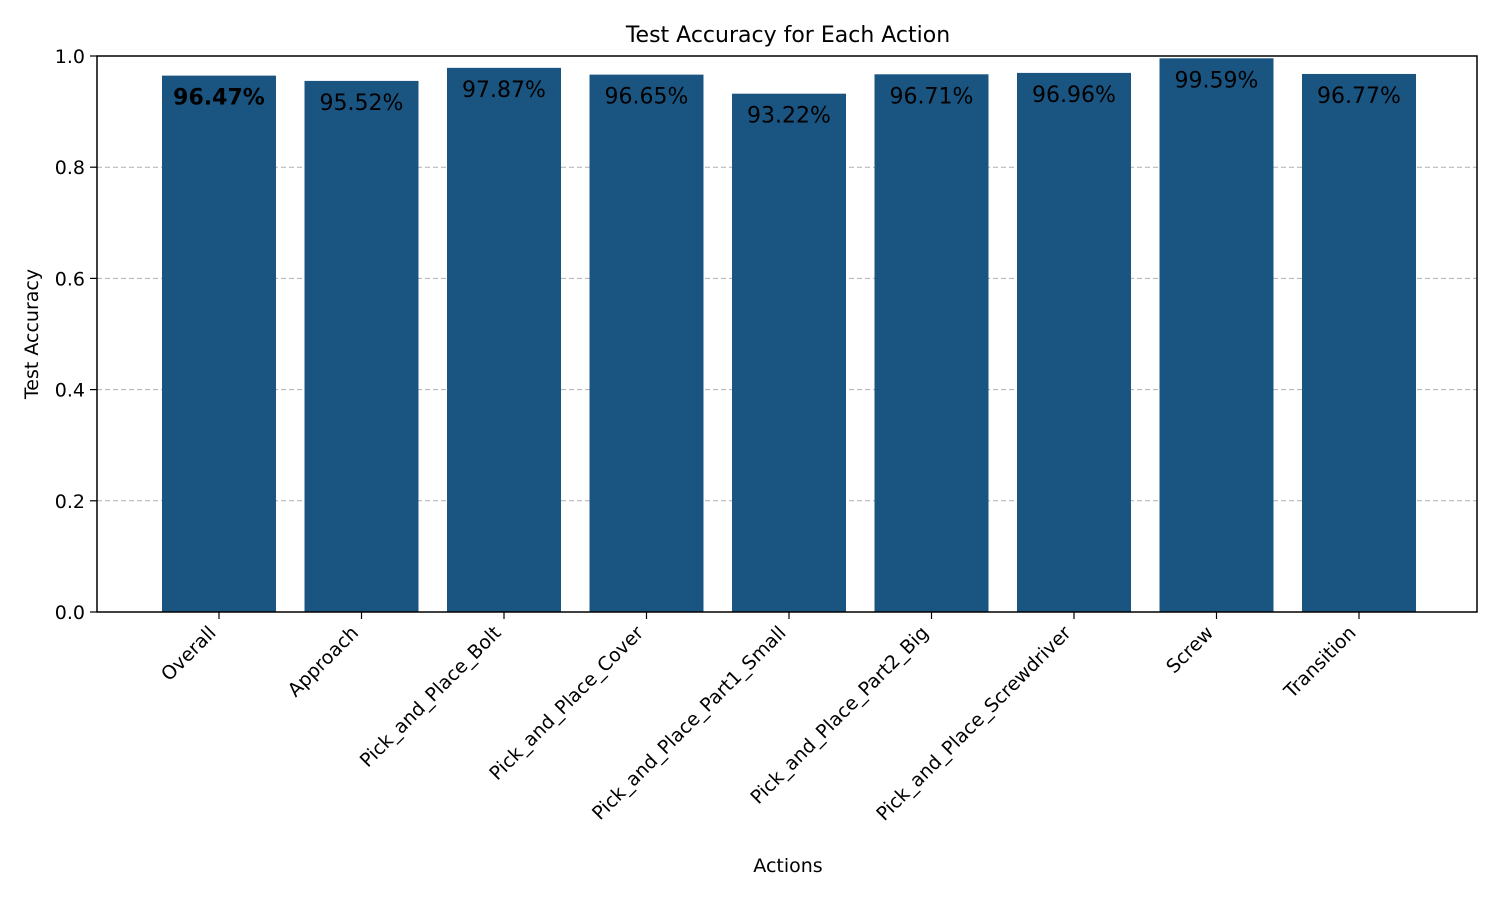 Image resolution: width=1500 pixels, height=900 pixels. What do you see at coordinates (32, 334) in the screenshot?
I see `y-axis-label: Test Accuracy` at bounding box center [32, 334].